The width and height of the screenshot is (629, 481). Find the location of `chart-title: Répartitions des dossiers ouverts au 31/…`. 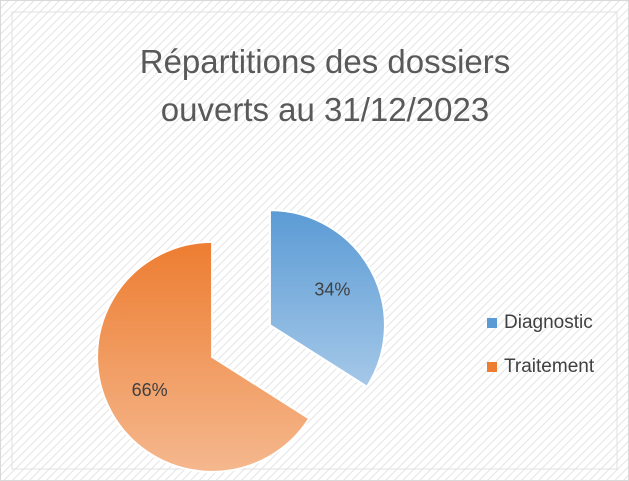

chart-title: Répartitions des dossiers ouverts au 31/… is located at coordinates (325, 85).